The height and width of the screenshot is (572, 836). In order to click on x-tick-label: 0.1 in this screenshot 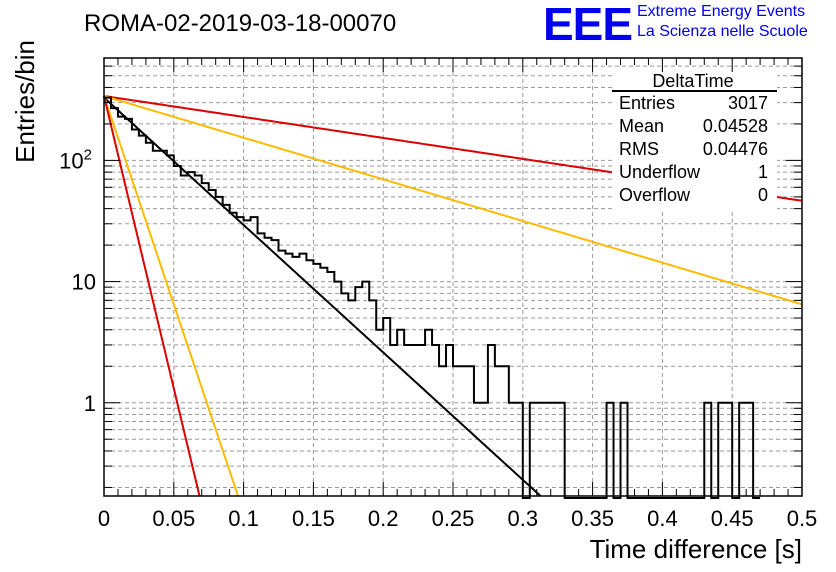, I will do `click(243, 518)`.